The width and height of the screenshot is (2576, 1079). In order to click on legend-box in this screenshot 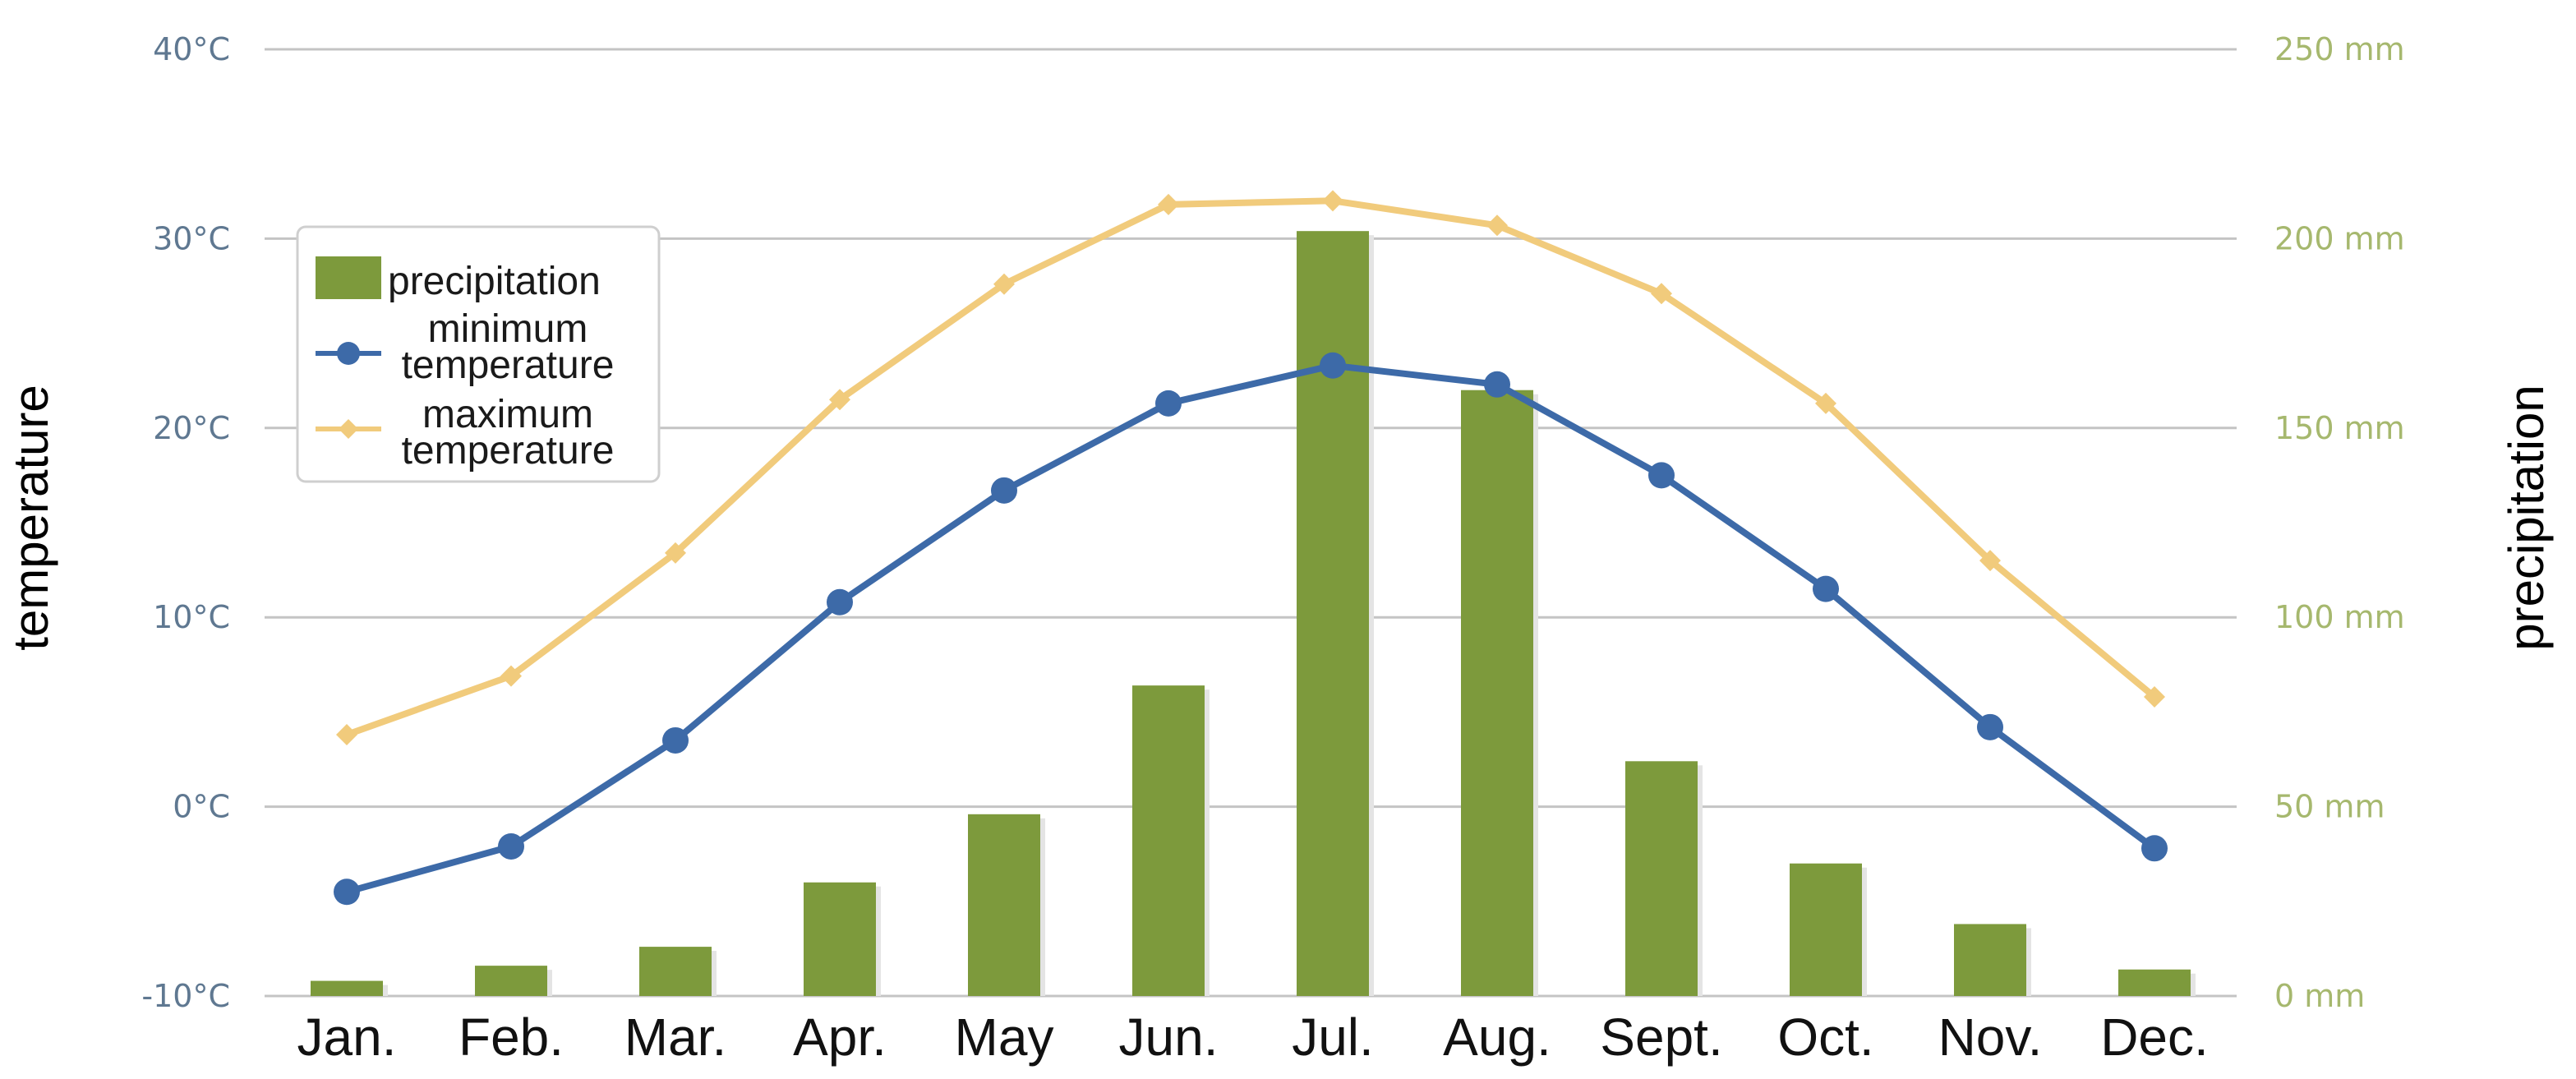, I will do `click(478, 354)`.